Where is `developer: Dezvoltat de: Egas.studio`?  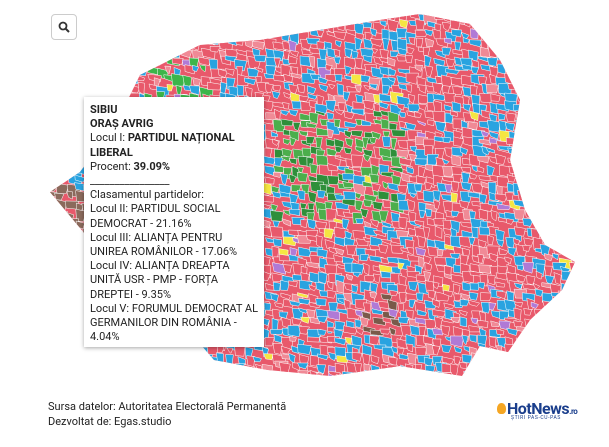
developer: Dezvoltat de: Egas.studio is located at coordinates (110, 421).